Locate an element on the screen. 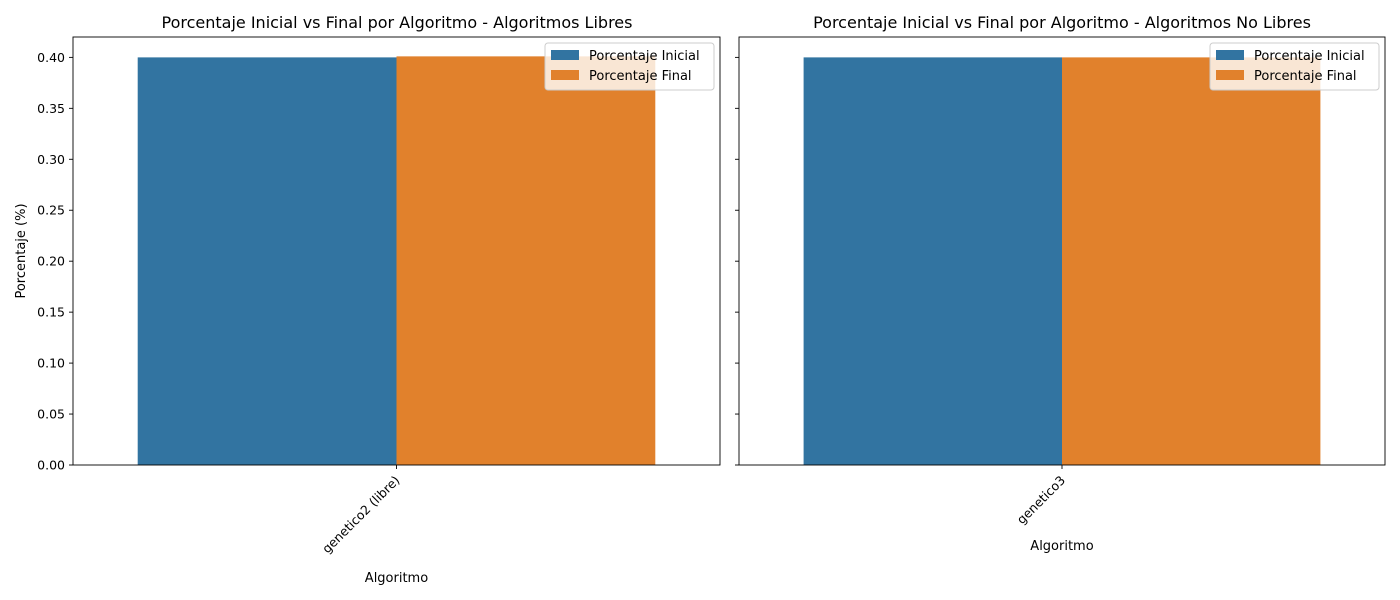 This screenshot has width=1400, height=600. y-tick-label: 0.40 is located at coordinates (51, 57).